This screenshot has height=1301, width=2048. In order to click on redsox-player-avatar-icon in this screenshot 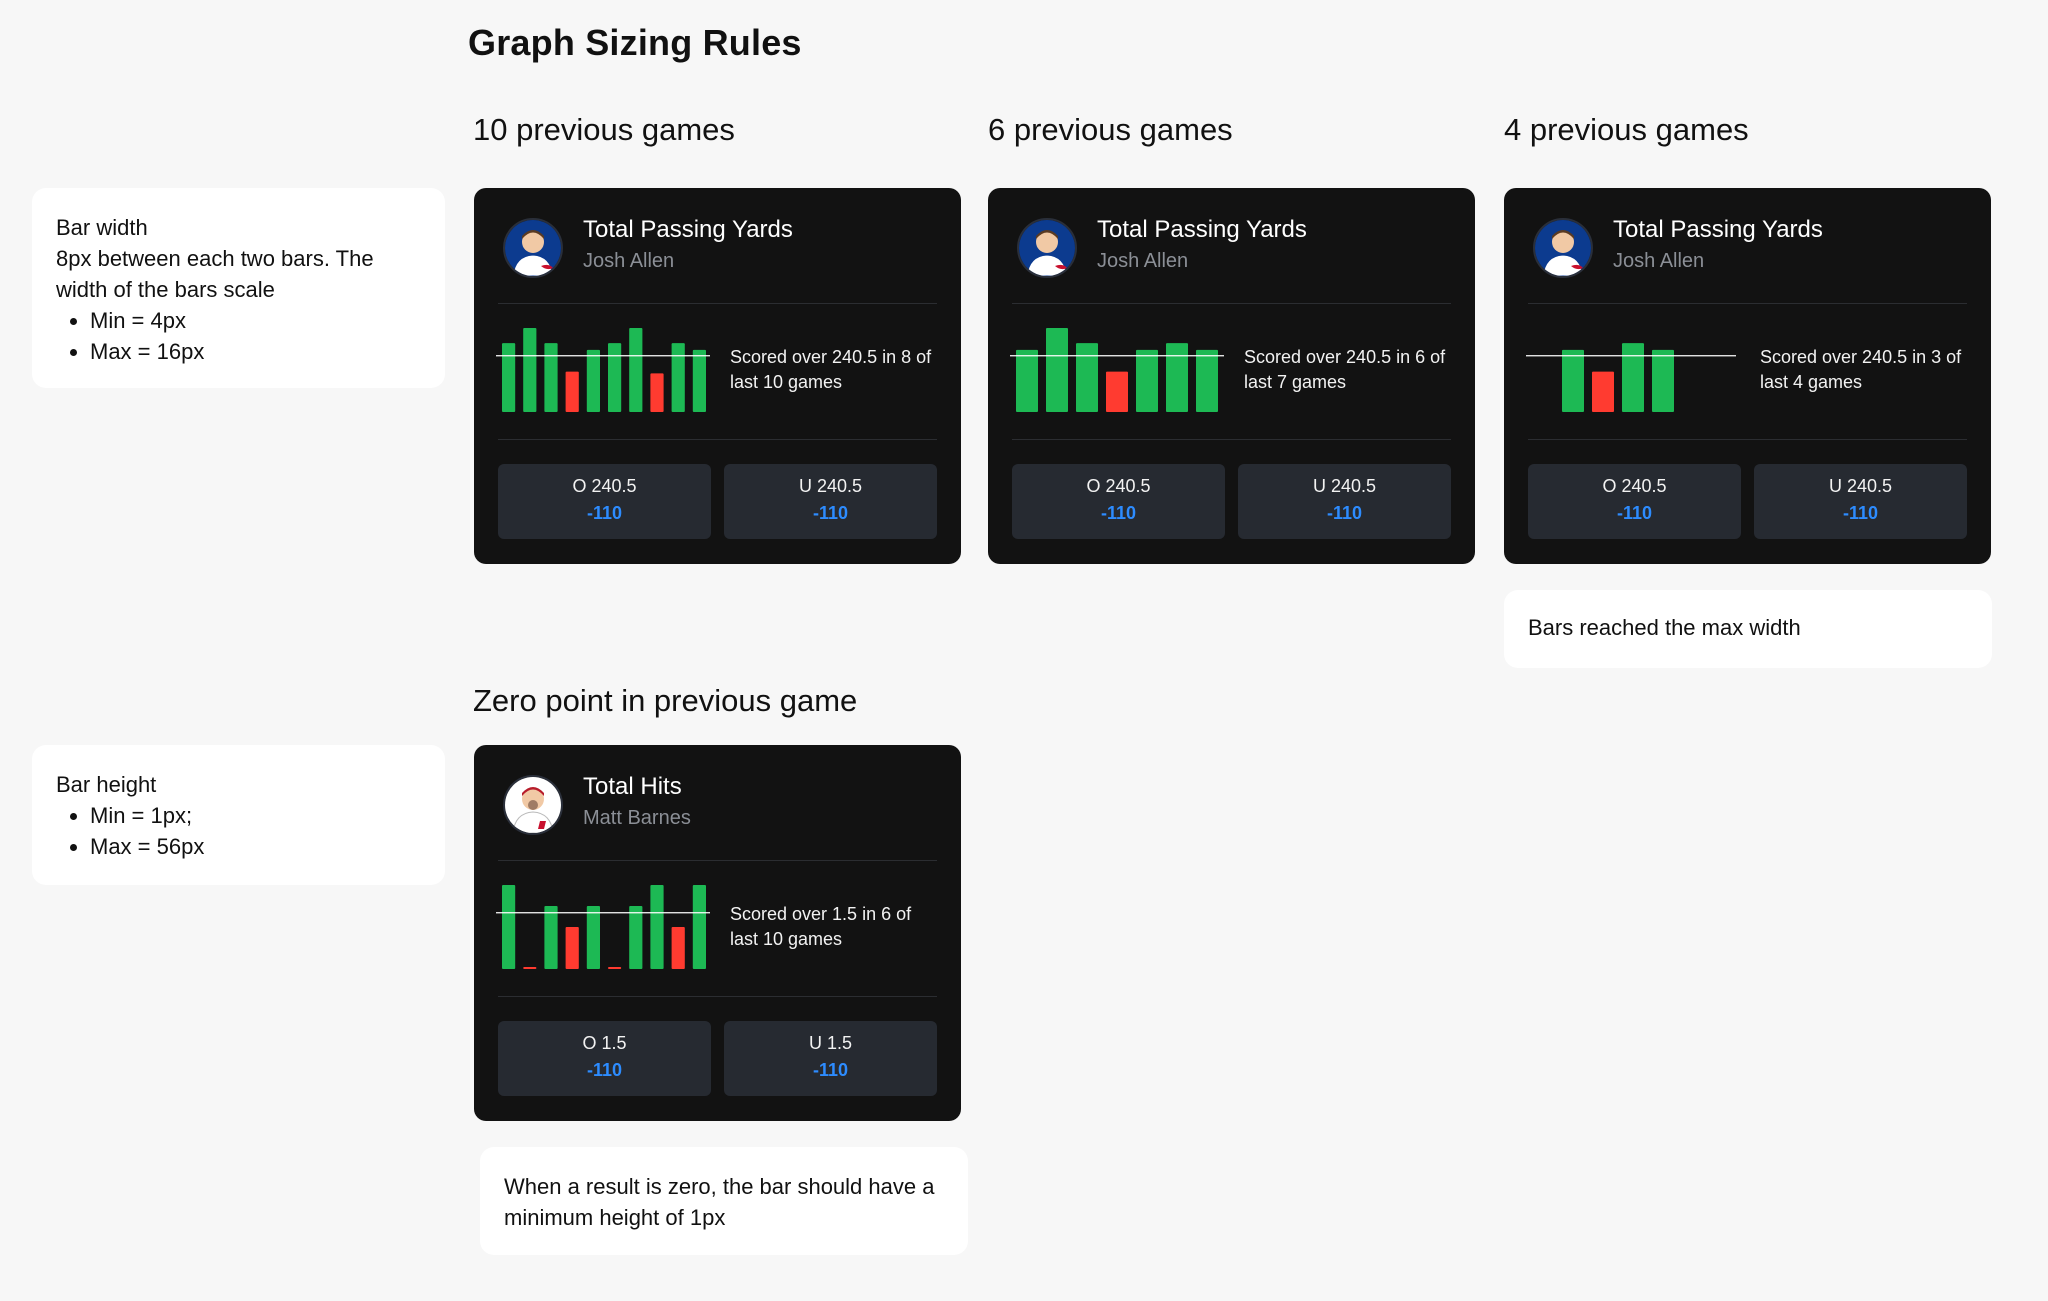, I will do `click(533, 805)`.